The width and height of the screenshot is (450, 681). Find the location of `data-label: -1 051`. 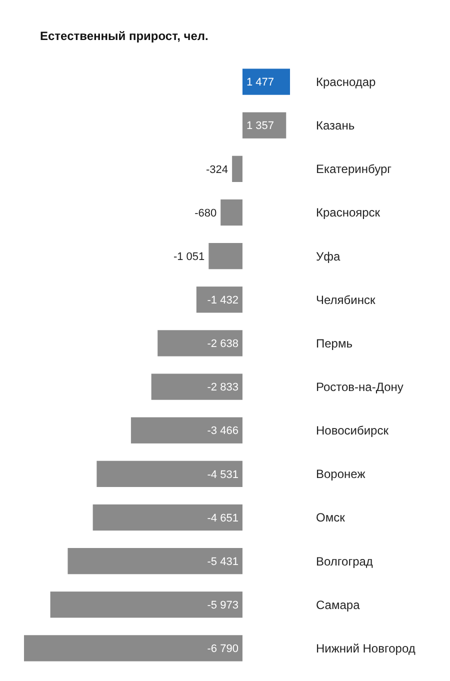

data-label: -1 051 is located at coordinates (189, 256).